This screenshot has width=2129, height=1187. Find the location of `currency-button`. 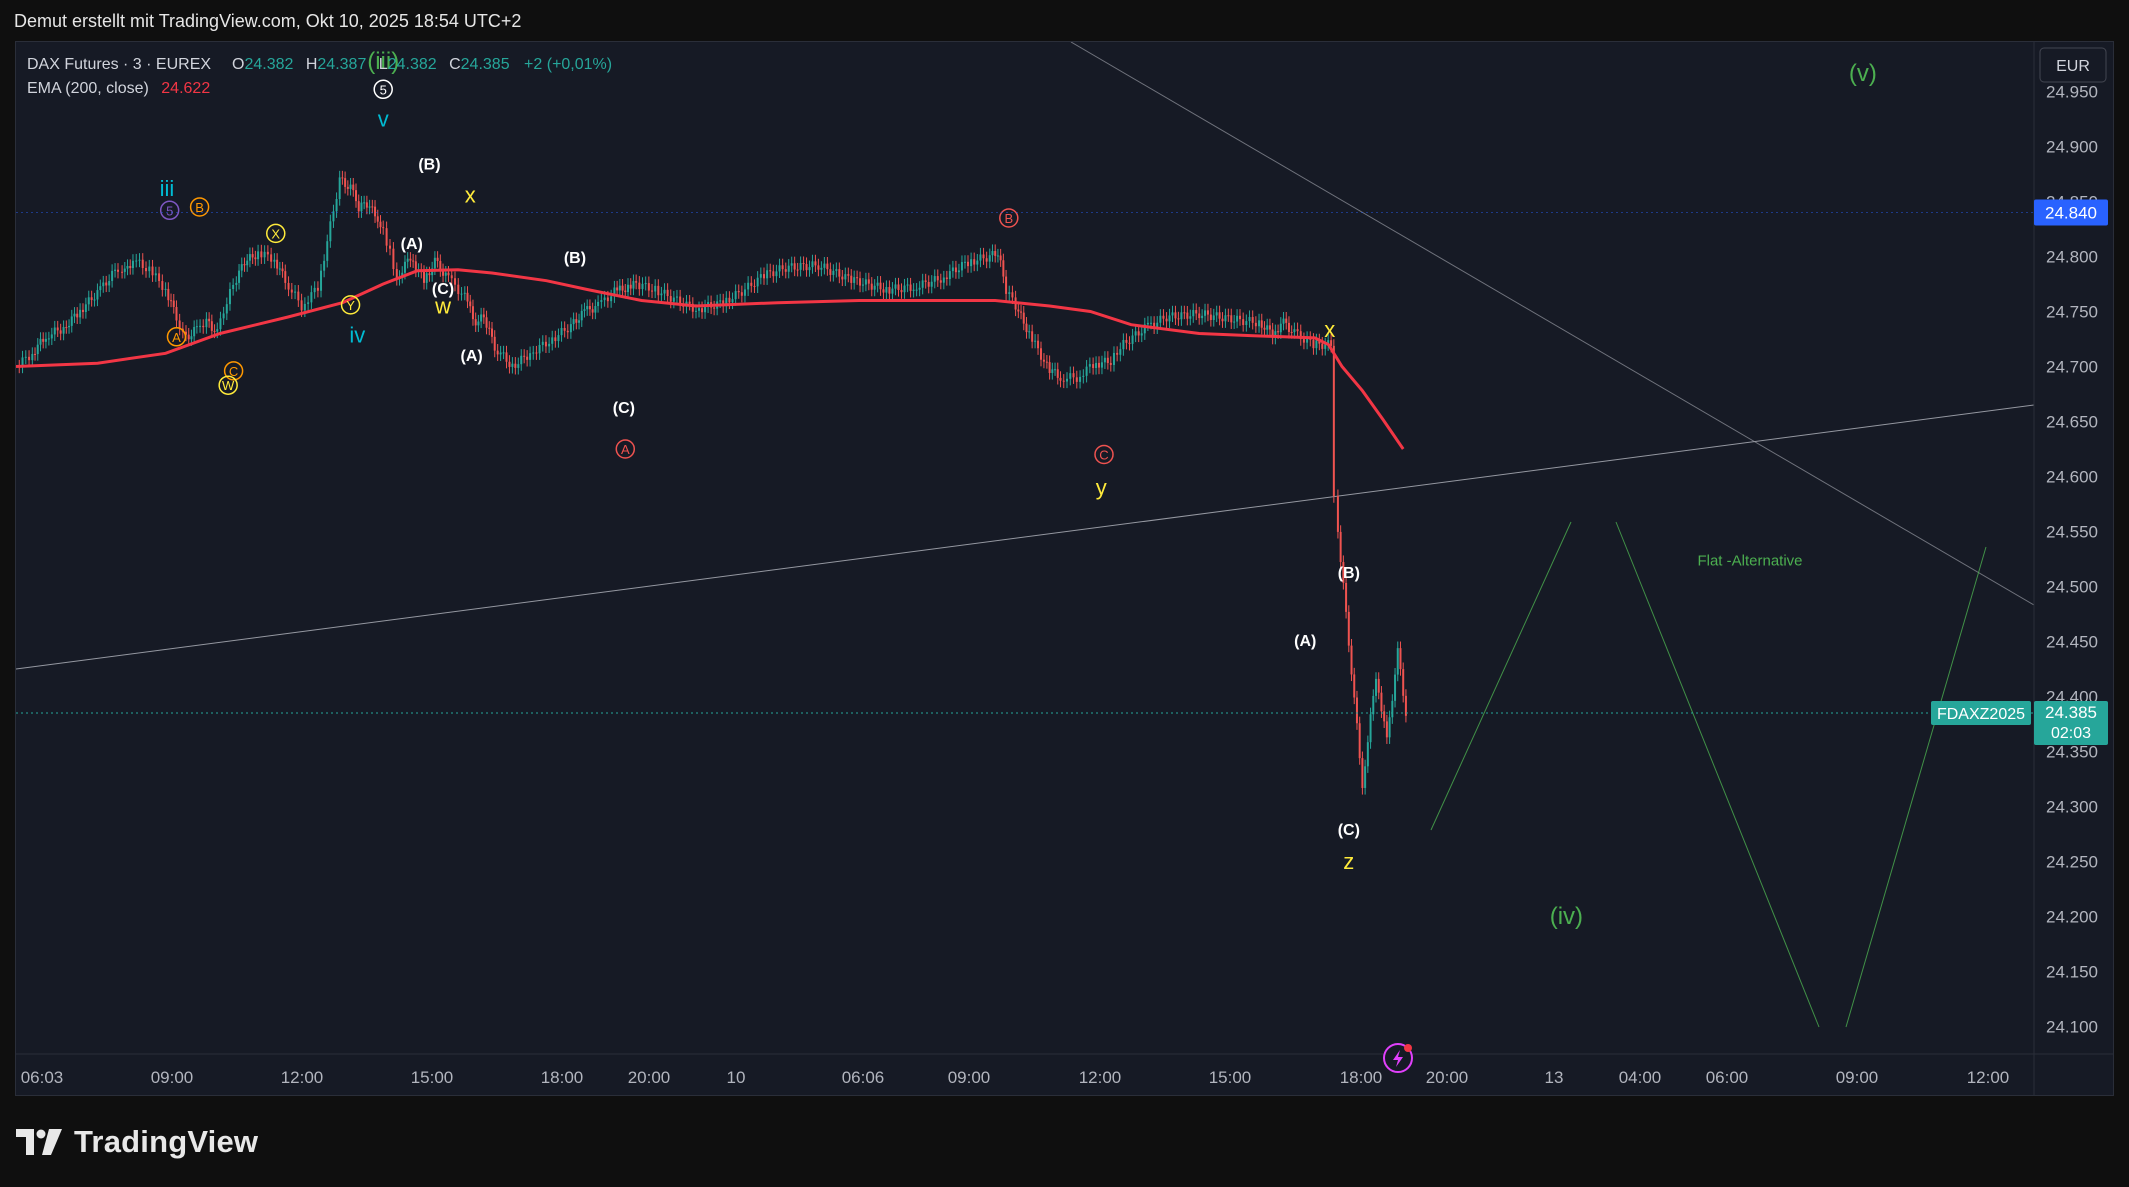

currency-button is located at coordinates (2073, 65).